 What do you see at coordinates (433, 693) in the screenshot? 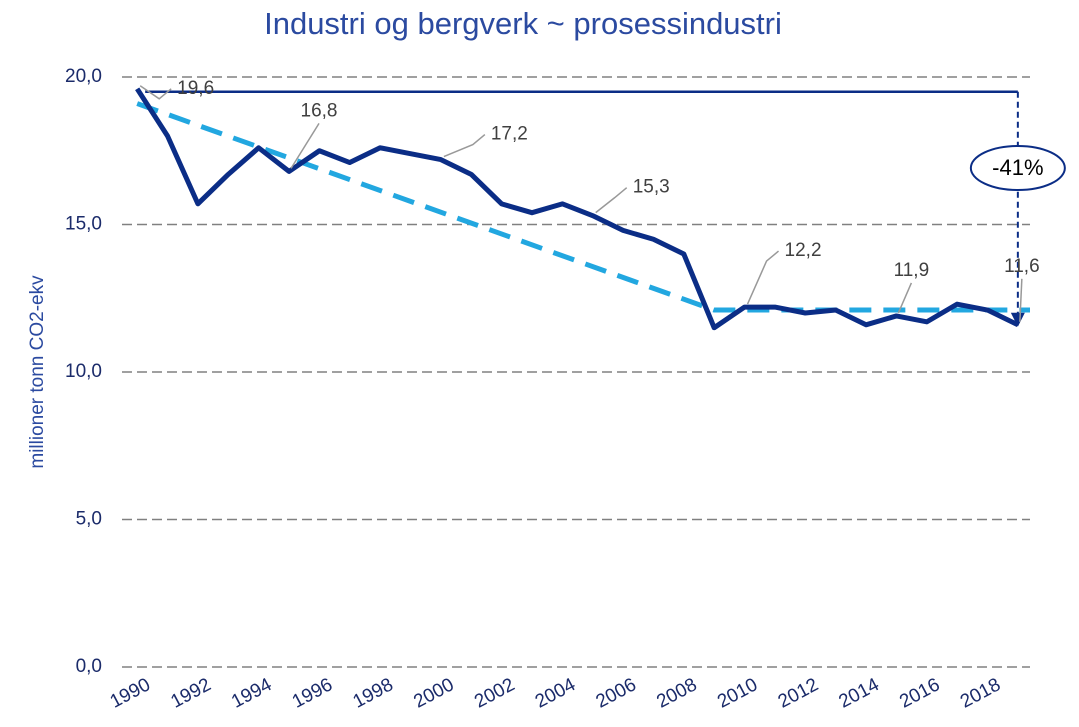
I see `x-tick-label: 2000` at bounding box center [433, 693].